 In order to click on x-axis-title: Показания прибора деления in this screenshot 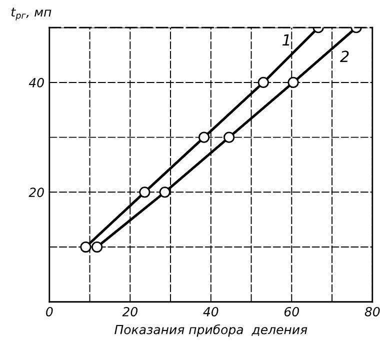, I will do `click(211, 330)`.